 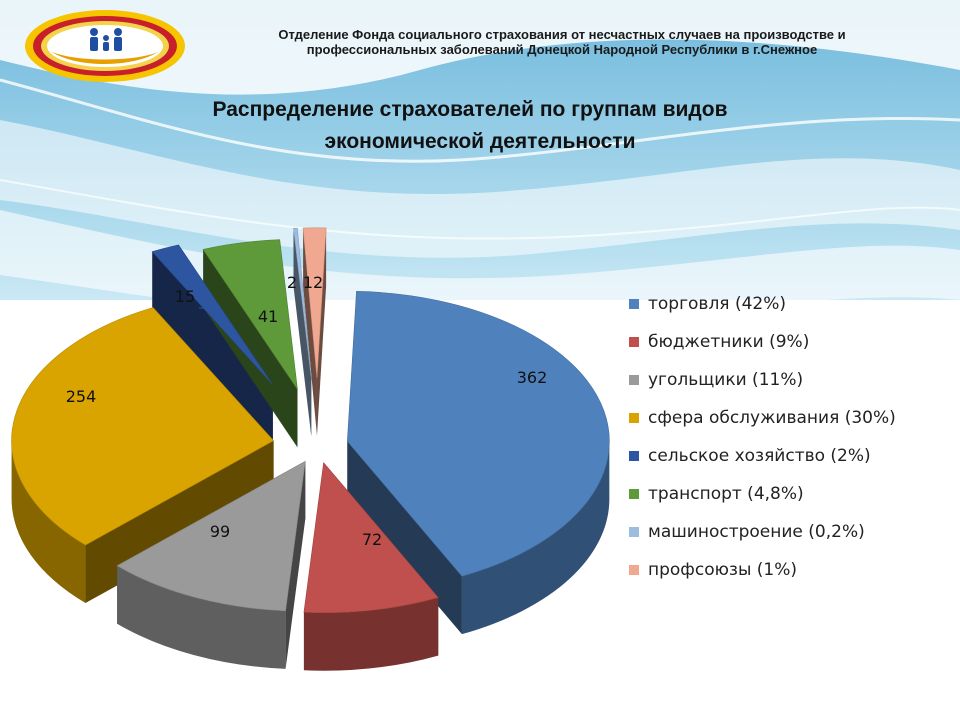 I want to click on legend-item: торговля (42%), so click(x=789, y=304).